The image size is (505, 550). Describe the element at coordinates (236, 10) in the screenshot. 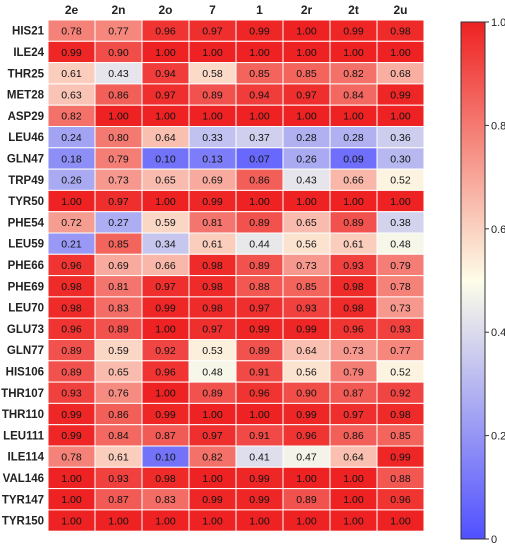

I see `column-labels: 2e 2n 2o 7 1 2r 2t 2u` at that location.